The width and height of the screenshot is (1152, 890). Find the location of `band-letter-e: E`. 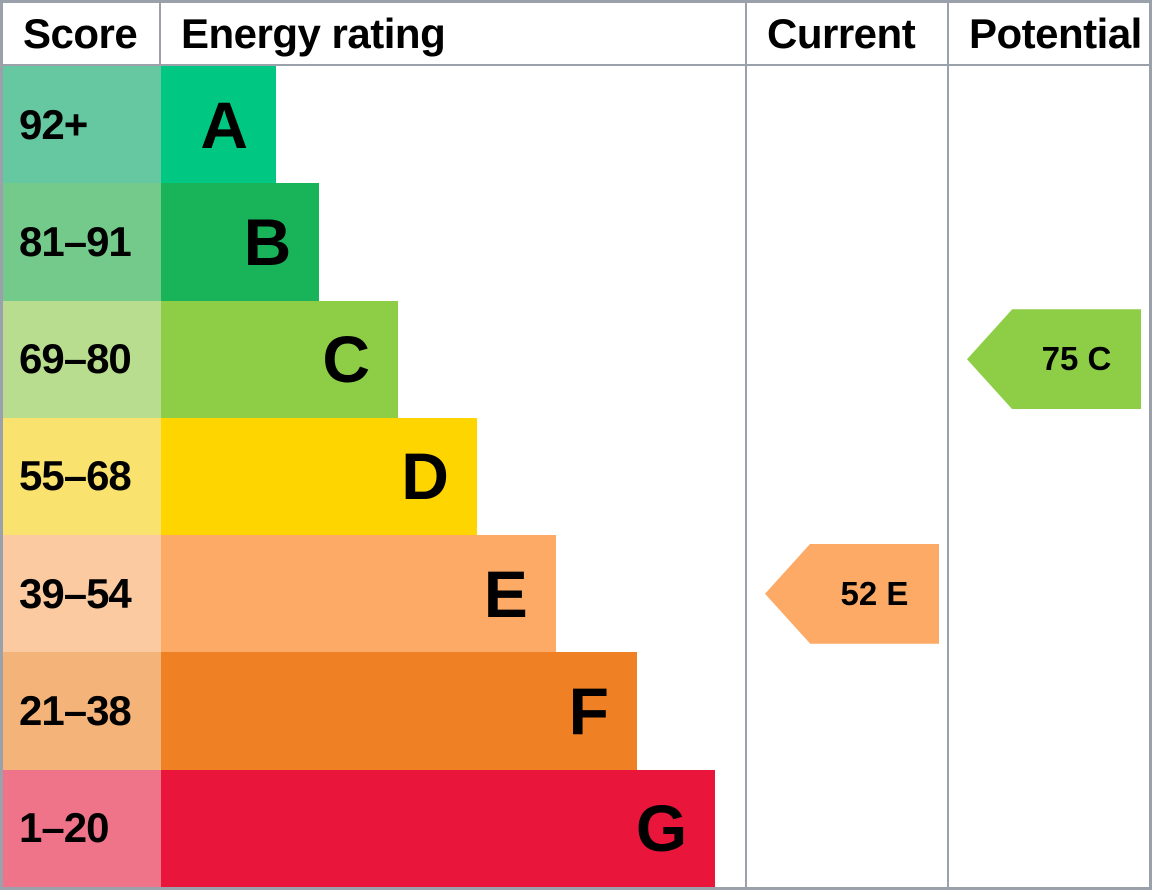

band-letter-e: E is located at coordinates (505, 593).